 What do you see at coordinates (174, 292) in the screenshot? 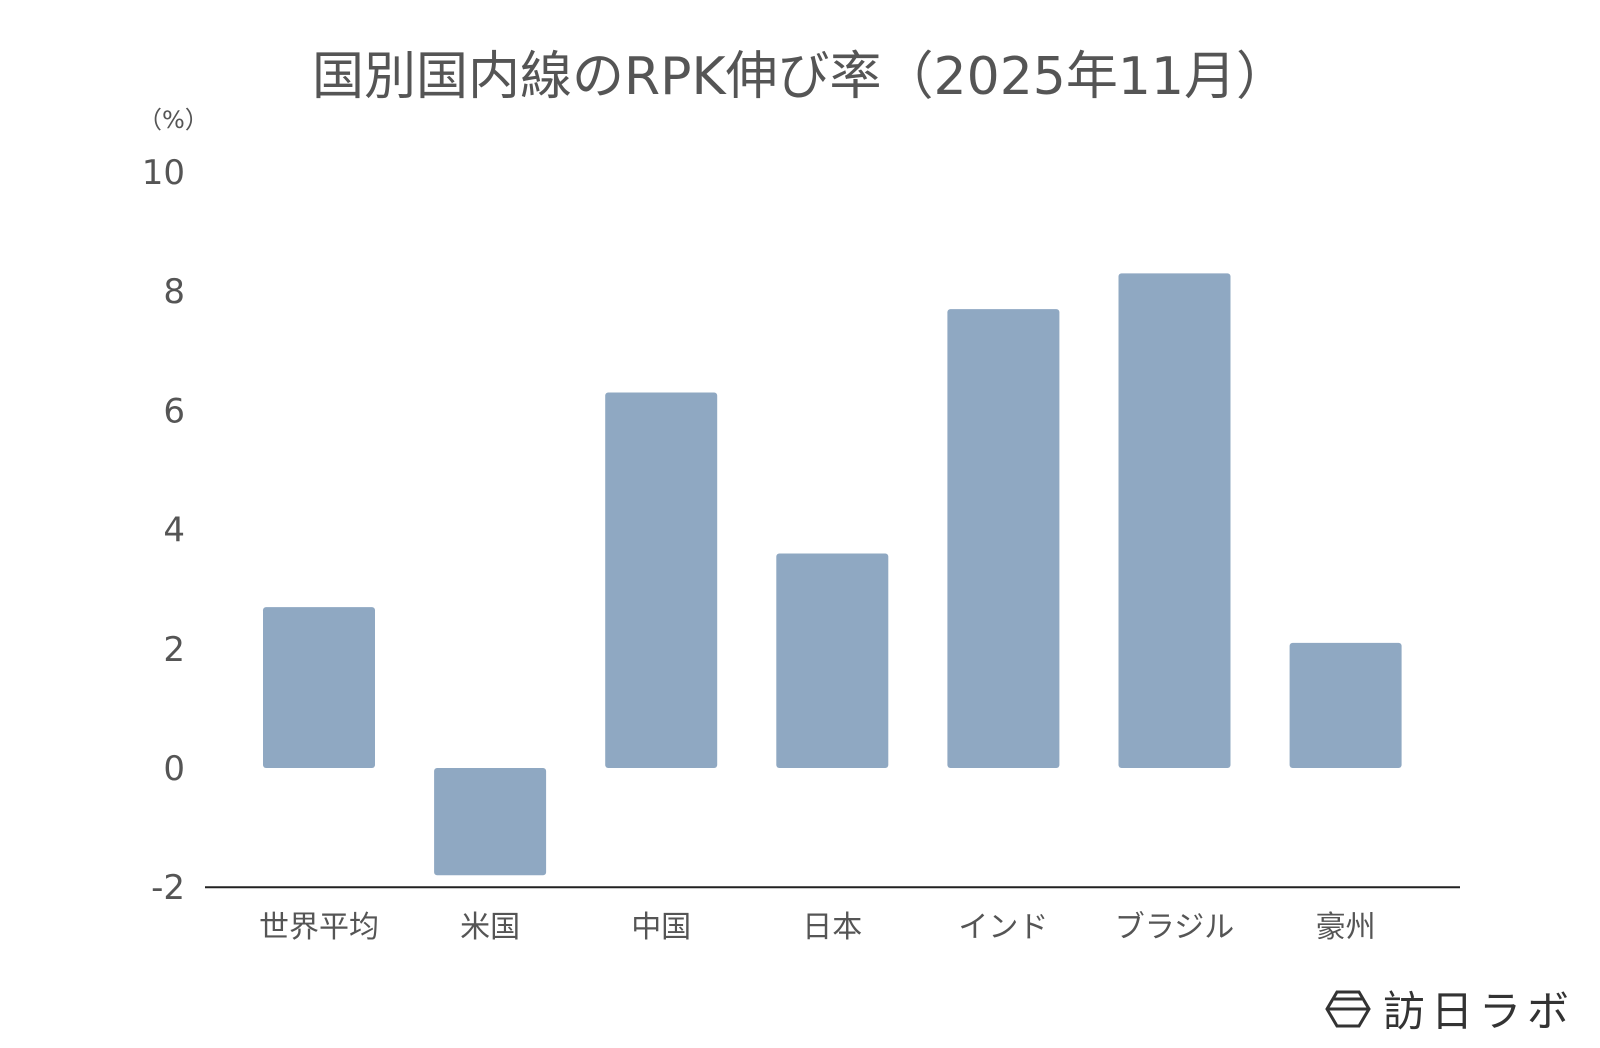
I see `y-tick-label: 8` at bounding box center [174, 292].